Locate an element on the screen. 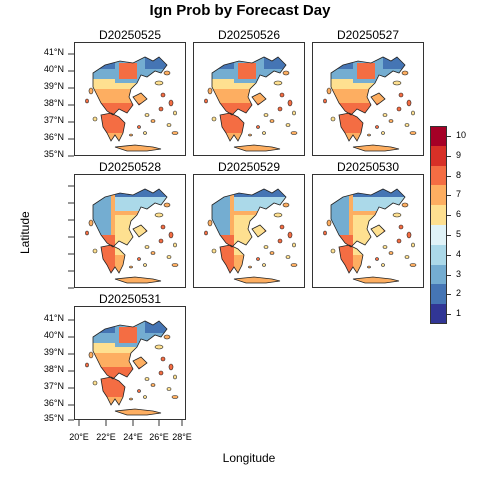 The image size is (480, 480). panel-label-3: D20250527 is located at coordinates (368, 35).